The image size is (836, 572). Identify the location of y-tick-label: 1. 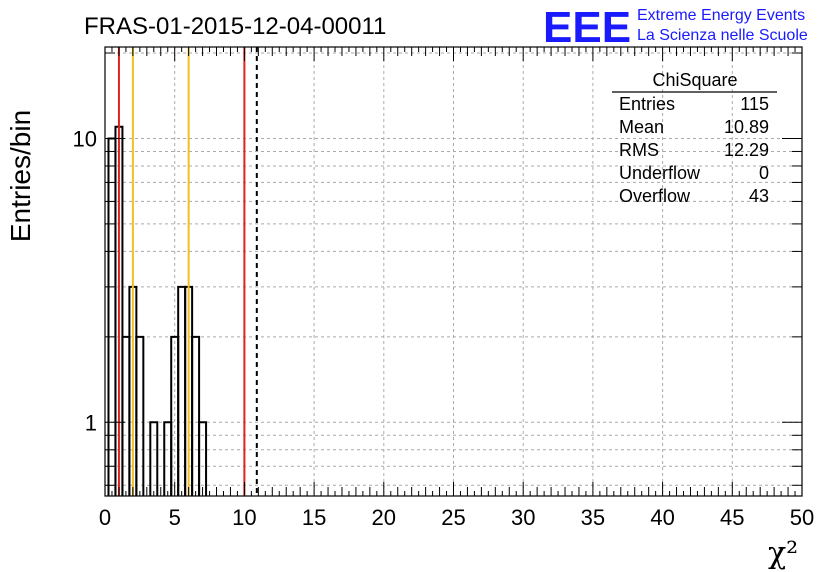
(91, 422).